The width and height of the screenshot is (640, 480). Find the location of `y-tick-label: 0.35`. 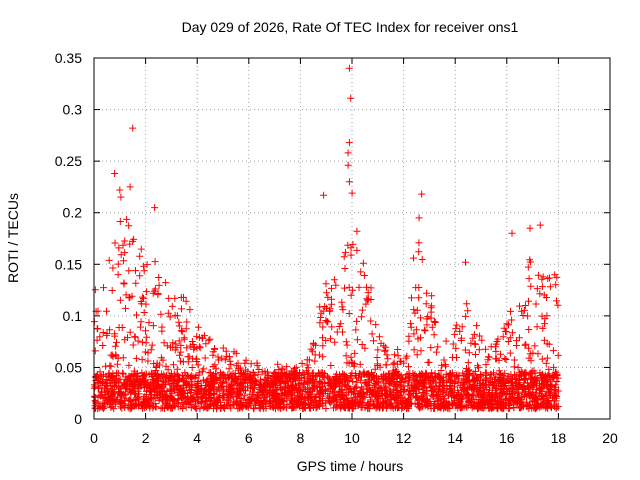

y-tick-label: 0.35 is located at coordinates (68, 58).